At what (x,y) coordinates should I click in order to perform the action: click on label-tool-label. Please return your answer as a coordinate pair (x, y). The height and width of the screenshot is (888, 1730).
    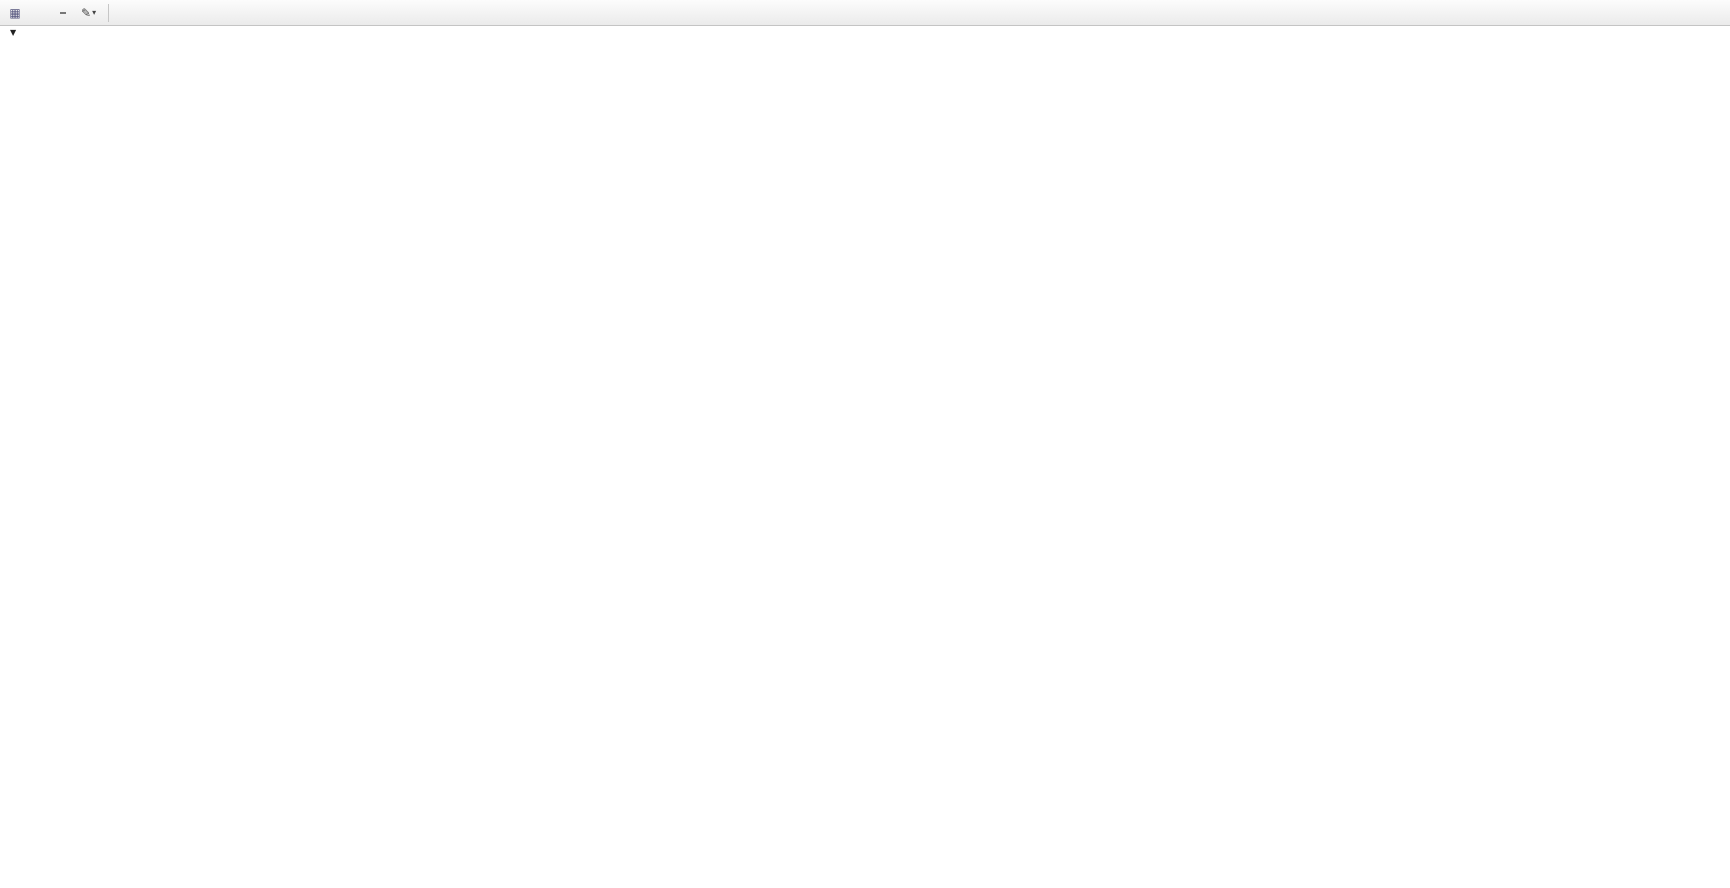
    Looking at the image, I should click on (63, 12).